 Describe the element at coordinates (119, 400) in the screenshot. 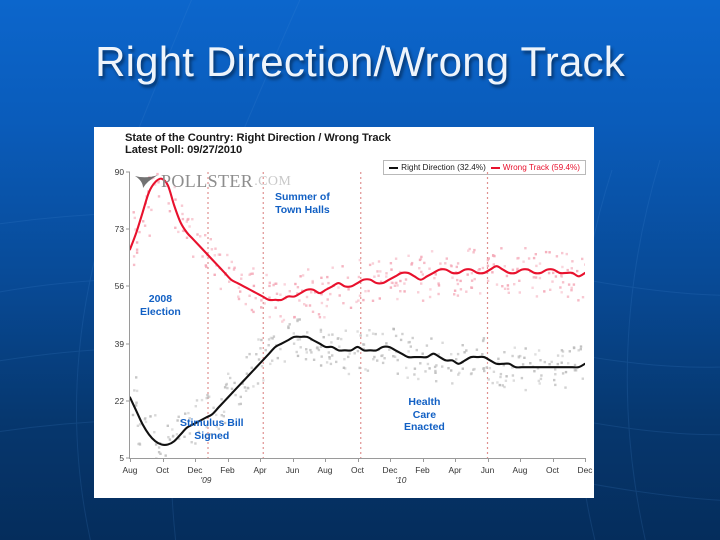

I see `y-tick-label: 22` at that location.